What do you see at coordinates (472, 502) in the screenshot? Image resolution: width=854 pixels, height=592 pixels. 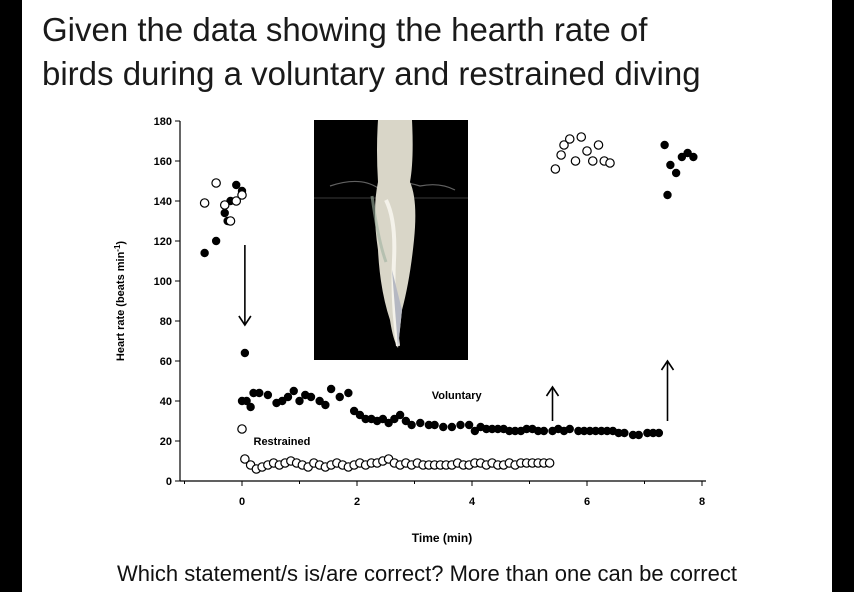 I see `x-tick-label: 4` at bounding box center [472, 502].